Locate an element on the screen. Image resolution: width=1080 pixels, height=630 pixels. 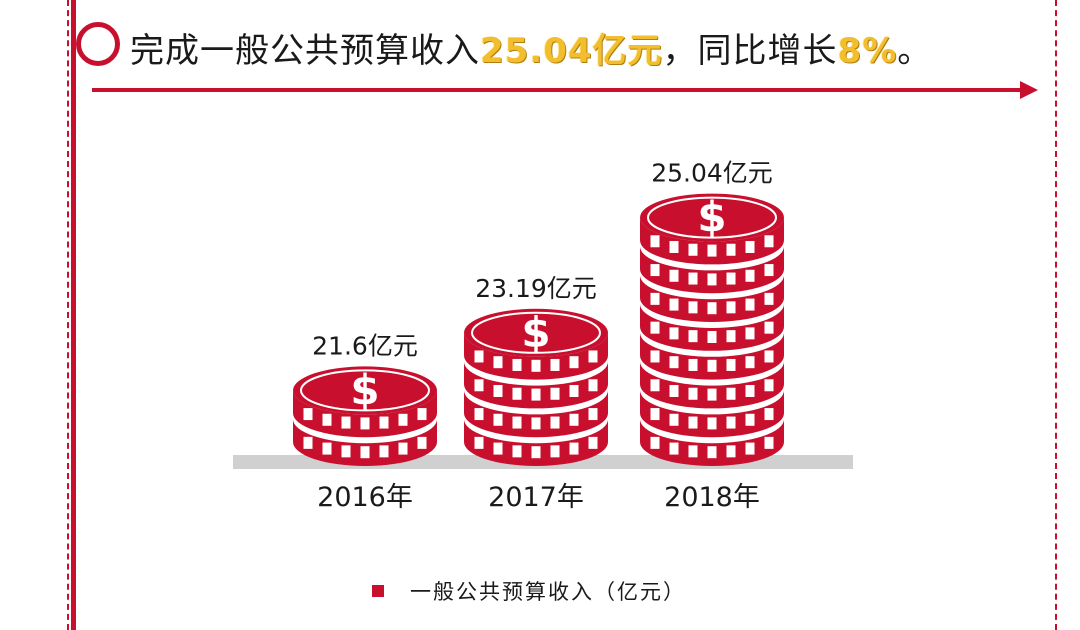
legend-swatch is located at coordinates (378, 591).